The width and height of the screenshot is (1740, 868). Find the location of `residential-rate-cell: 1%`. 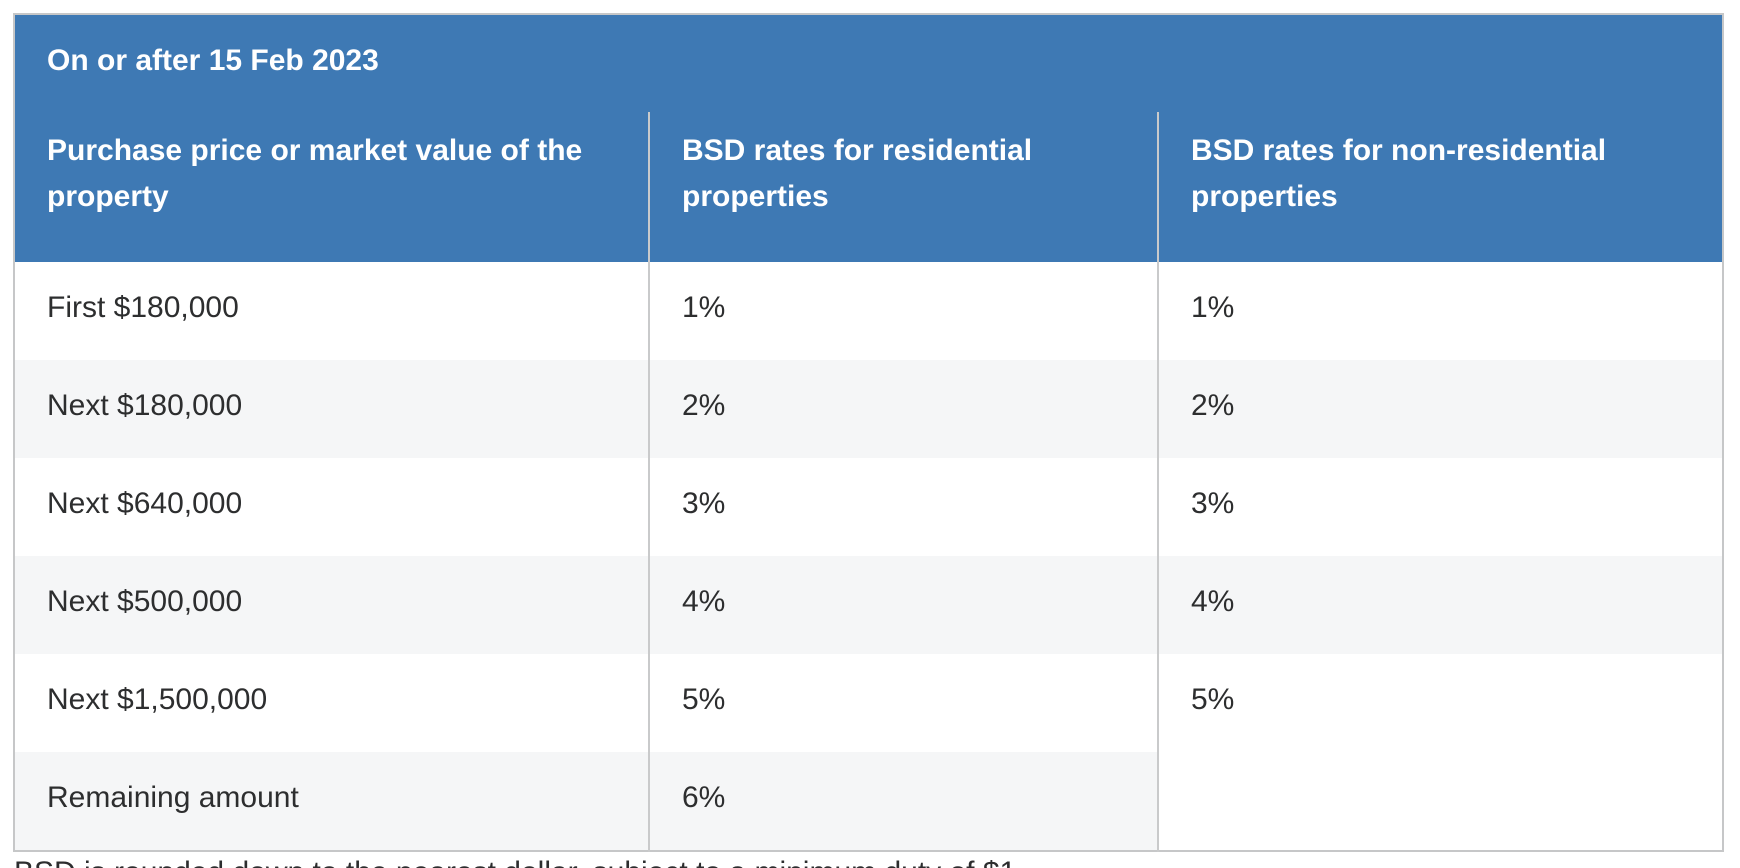

residential-rate-cell: 1% is located at coordinates (903, 311).